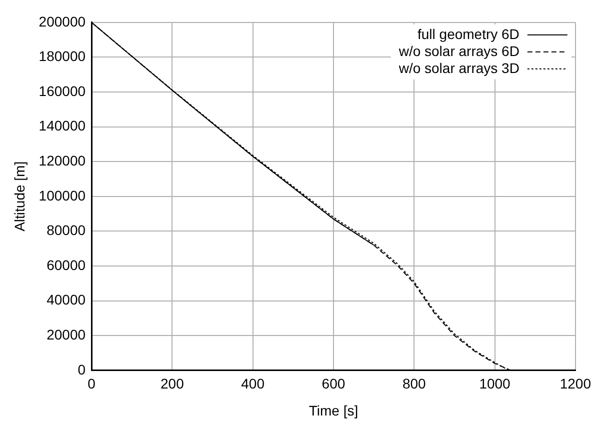 The image size is (605, 432). What do you see at coordinates (66, 264) in the screenshot?
I see `y-tick-label: 60000` at bounding box center [66, 264].